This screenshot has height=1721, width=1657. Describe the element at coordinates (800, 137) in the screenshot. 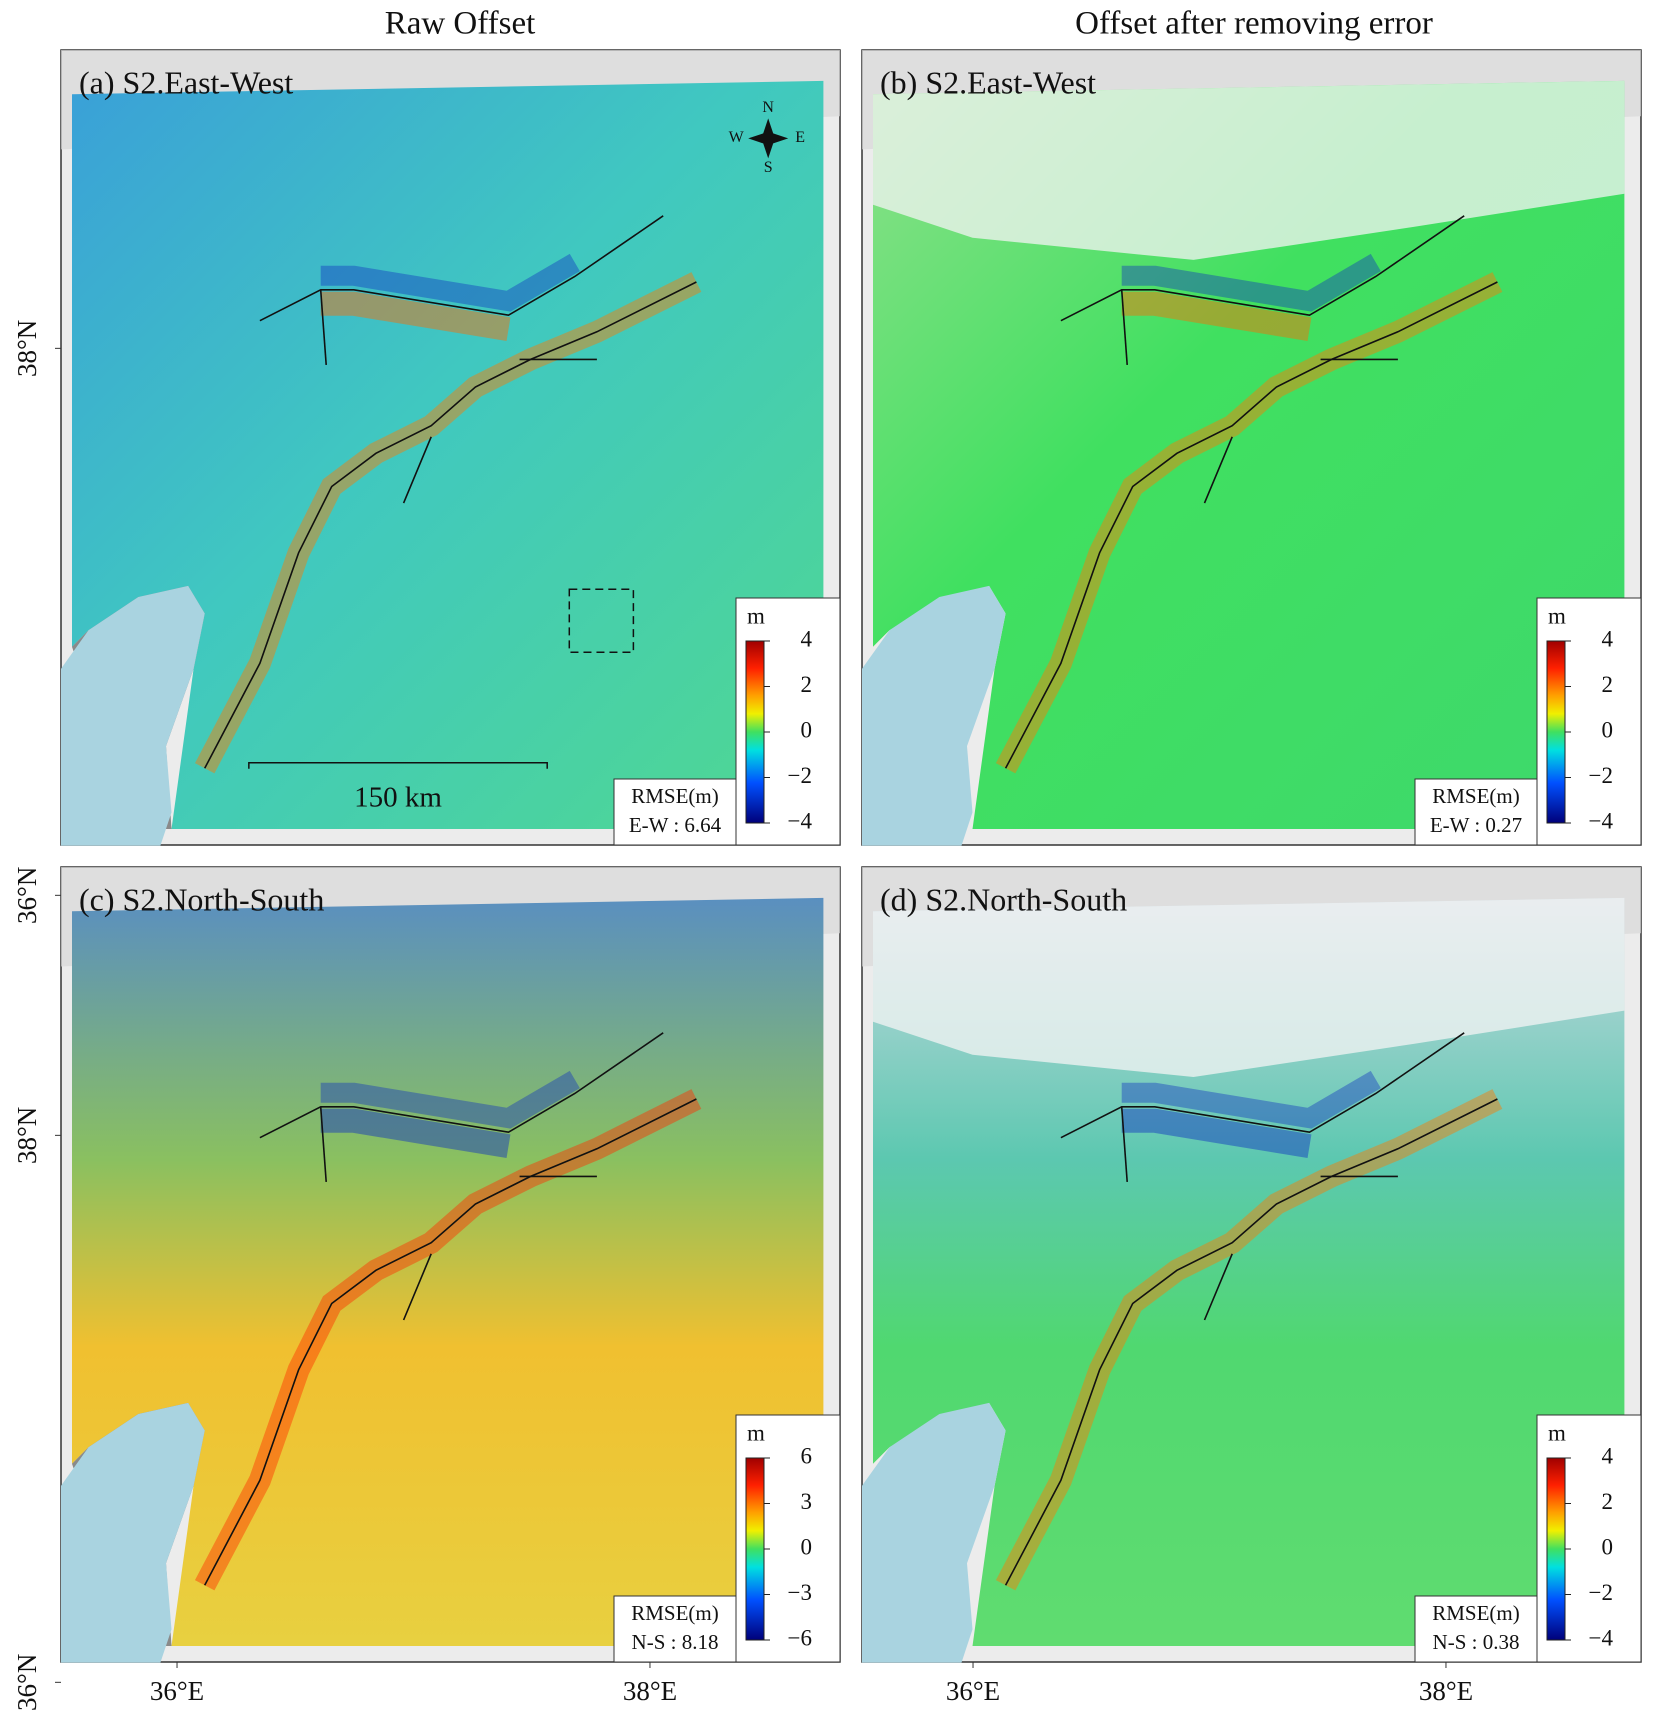

I see `compass-e: E` at that location.